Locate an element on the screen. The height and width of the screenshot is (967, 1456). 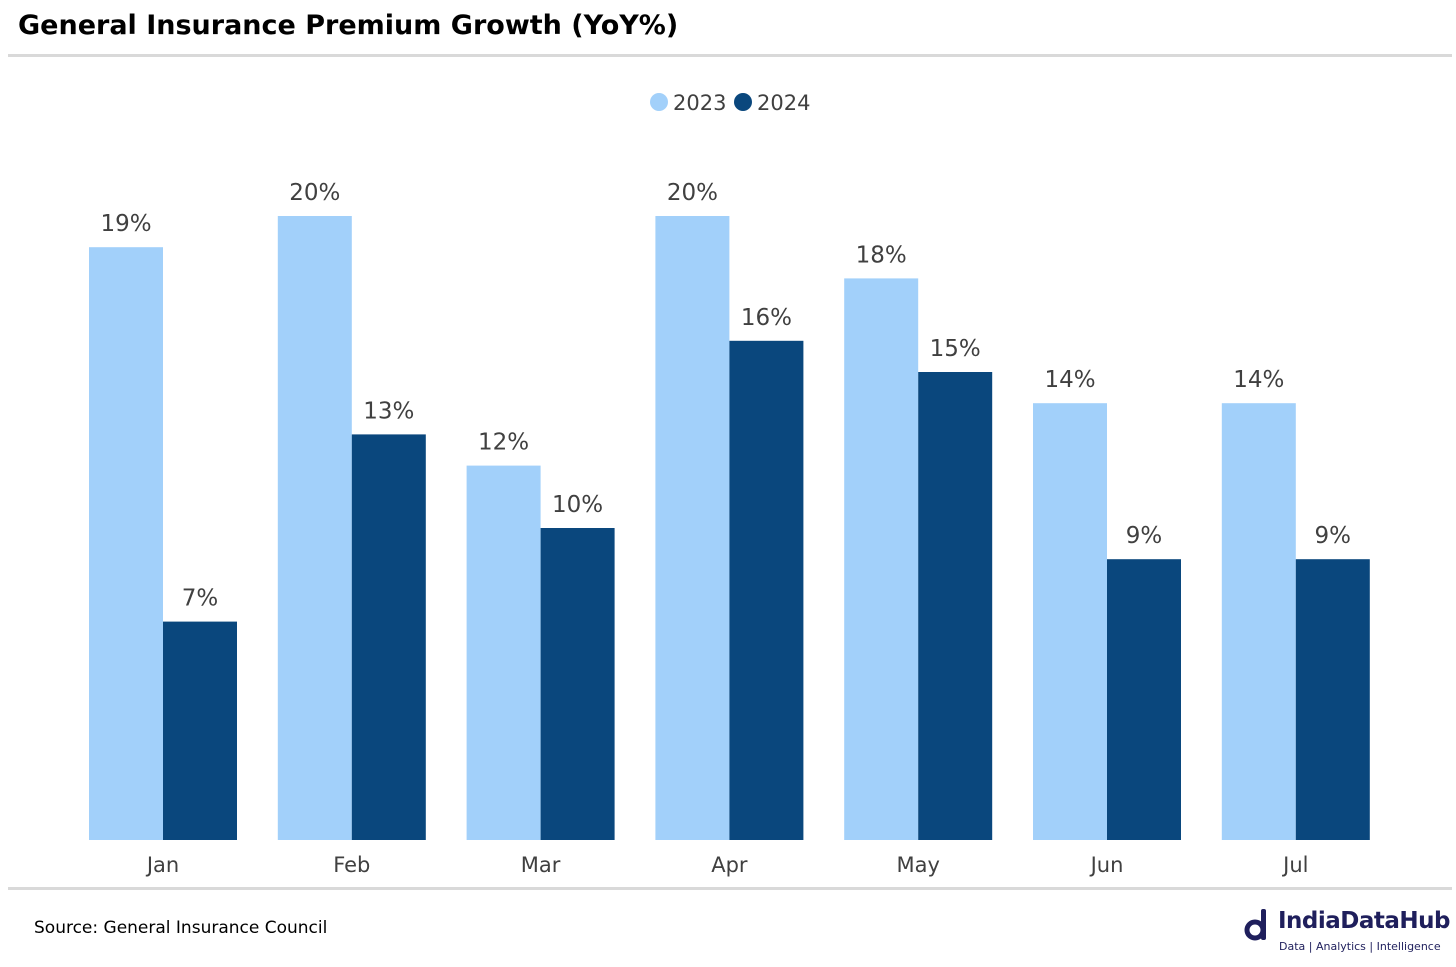
bar-jul-2023 is located at coordinates (1258, 621).